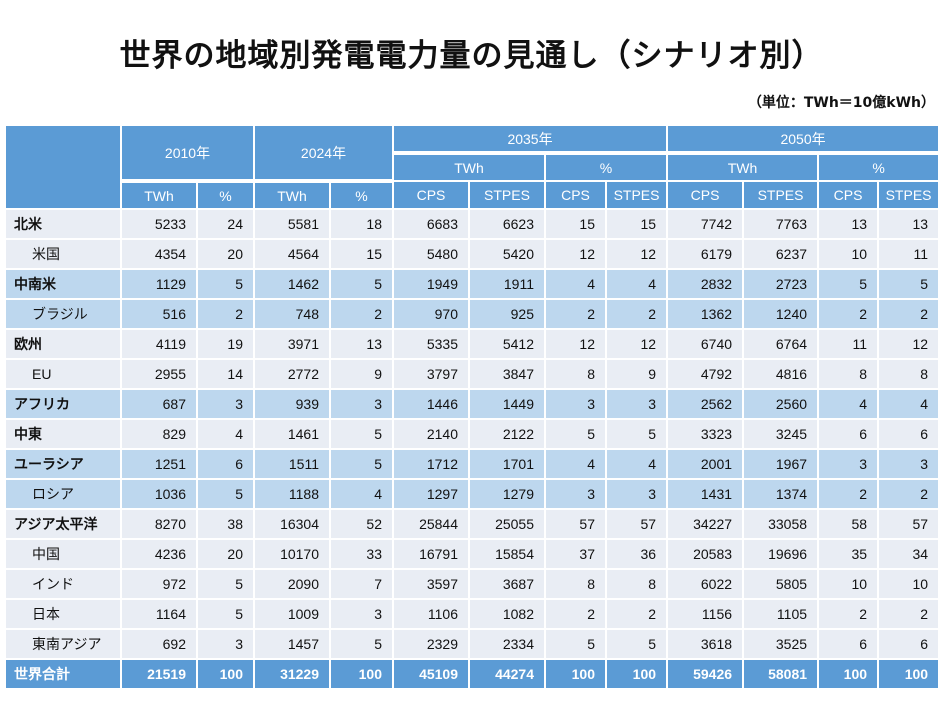 The height and width of the screenshot is (720, 943). What do you see at coordinates (361, 584) in the screenshot?
I see `value-cell: 7` at bounding box center [361, 584].